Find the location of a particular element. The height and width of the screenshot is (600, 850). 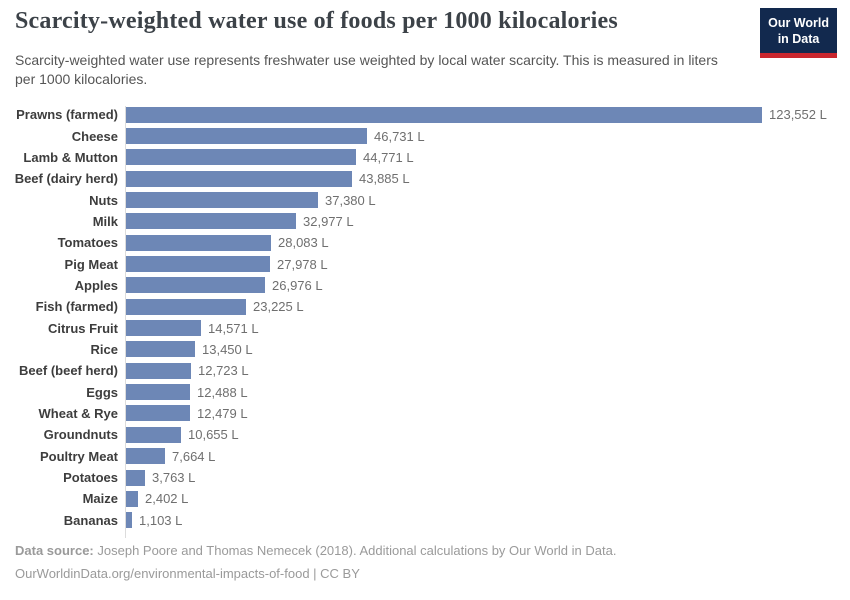

category-label: Pig Meat is located at coordinates (91, 264).